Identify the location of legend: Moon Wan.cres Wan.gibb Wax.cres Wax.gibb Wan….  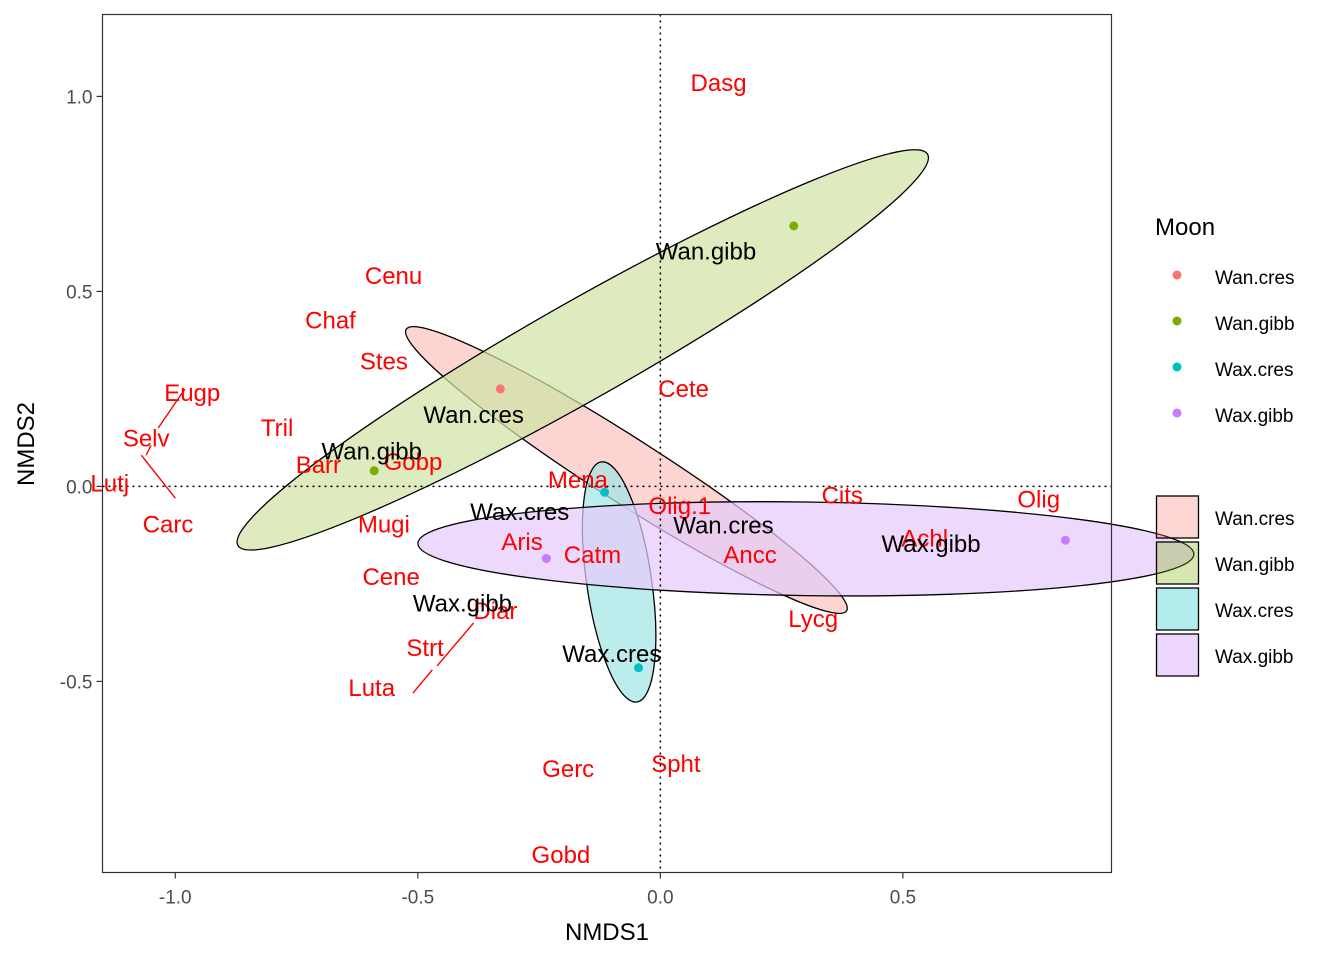
(1225, 445).